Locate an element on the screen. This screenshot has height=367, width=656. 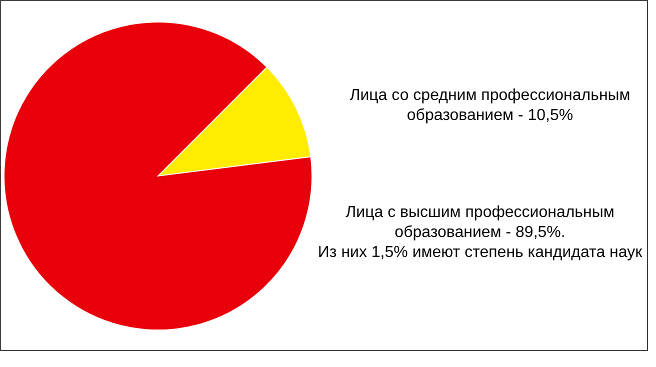
text: Из них 1,5% имеют степень кандидата наук is located at coordinates (481, 252).